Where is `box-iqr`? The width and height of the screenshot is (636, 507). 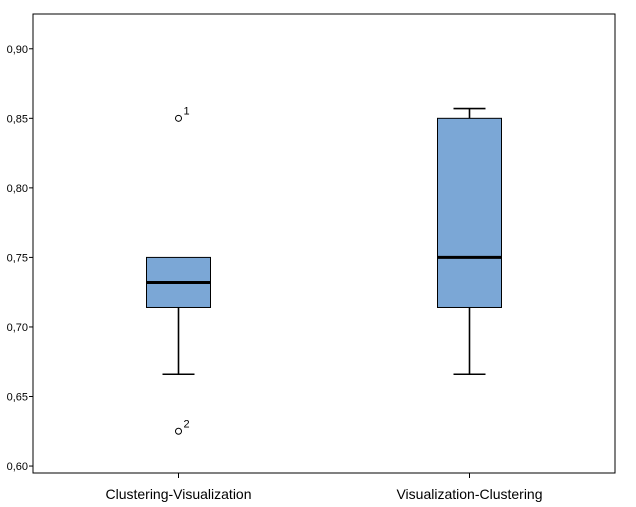 box-iqr is located at coordinates (469, 212).